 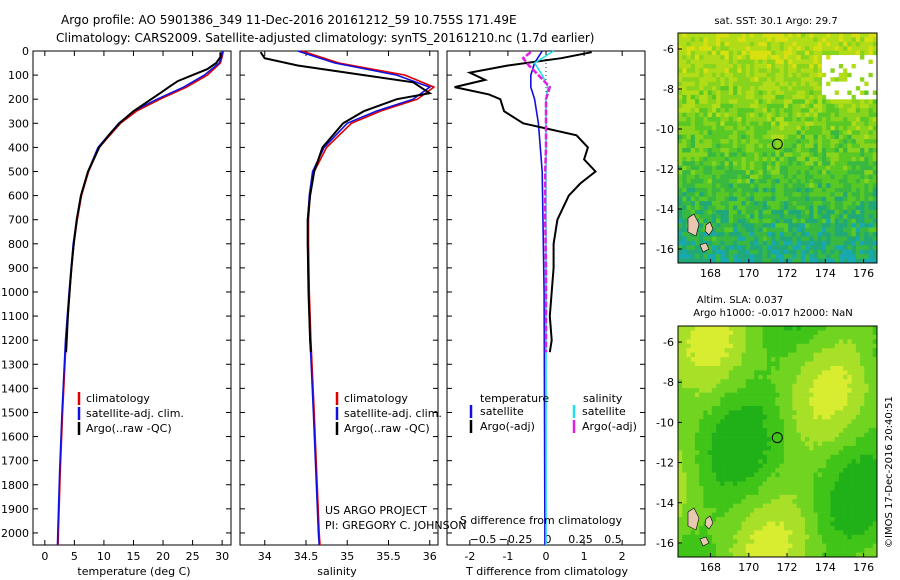 What do you see at coordinates (364, 298) in the screenshot?
I see `series-line-satellite` at bounding box center [364, 298].